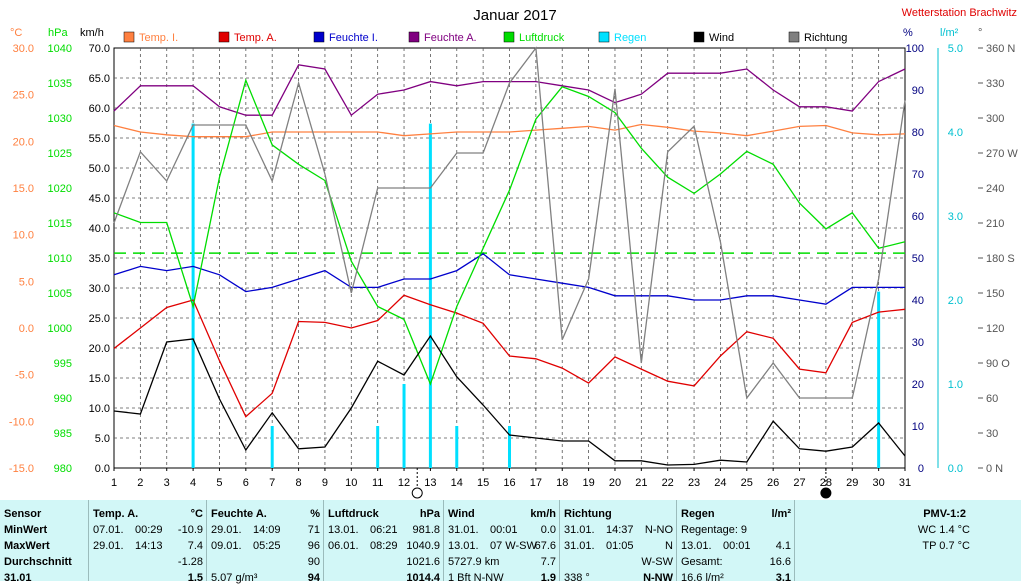 This screenshot has height=586, width=1021. What do you see at coordinates (579, 530) in the screenshot?
I see `stats-date: 31.01.` at bounding box center [579, 530].